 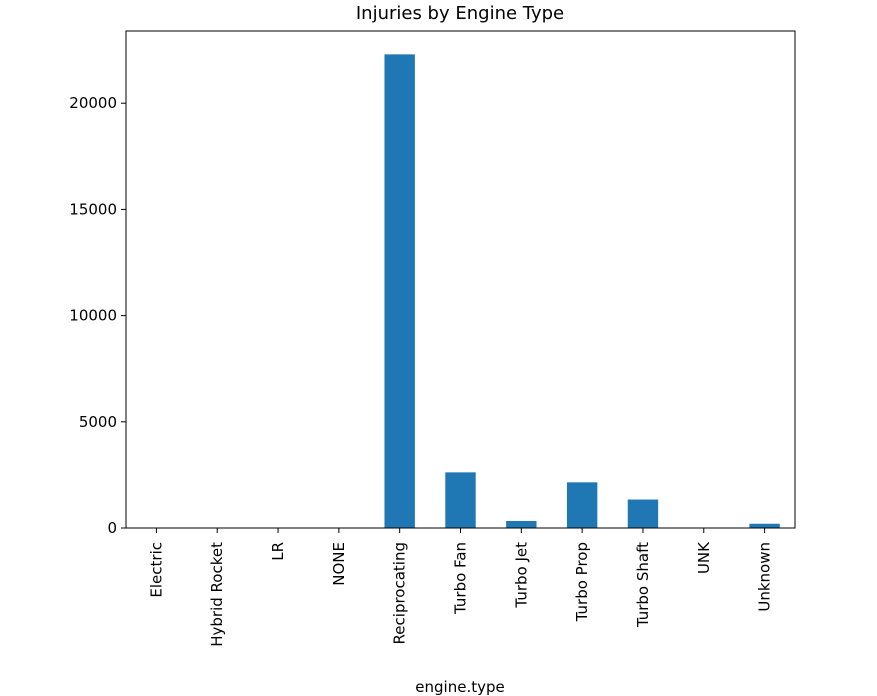 What do you see at coordinates (93, 103) in the screenshot?
I see `y-tick-label: 20000` at bounding box center [93, 103].